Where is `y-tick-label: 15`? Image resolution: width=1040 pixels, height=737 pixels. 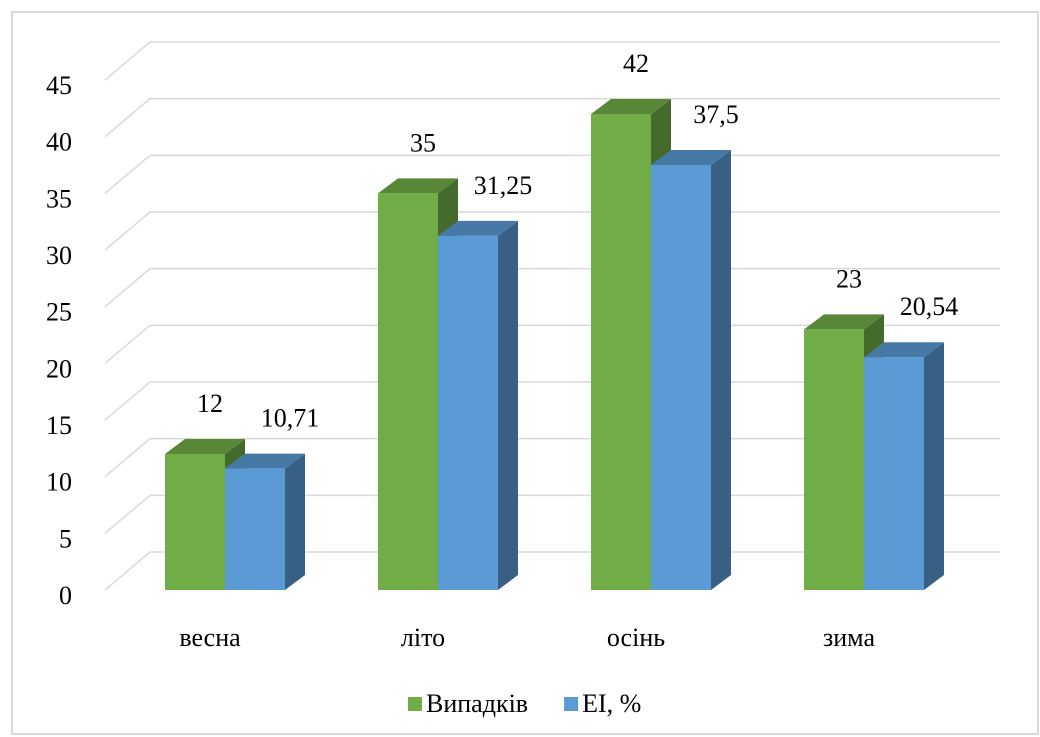
y-tick-label: 15 is located at coordinates (59, 425).